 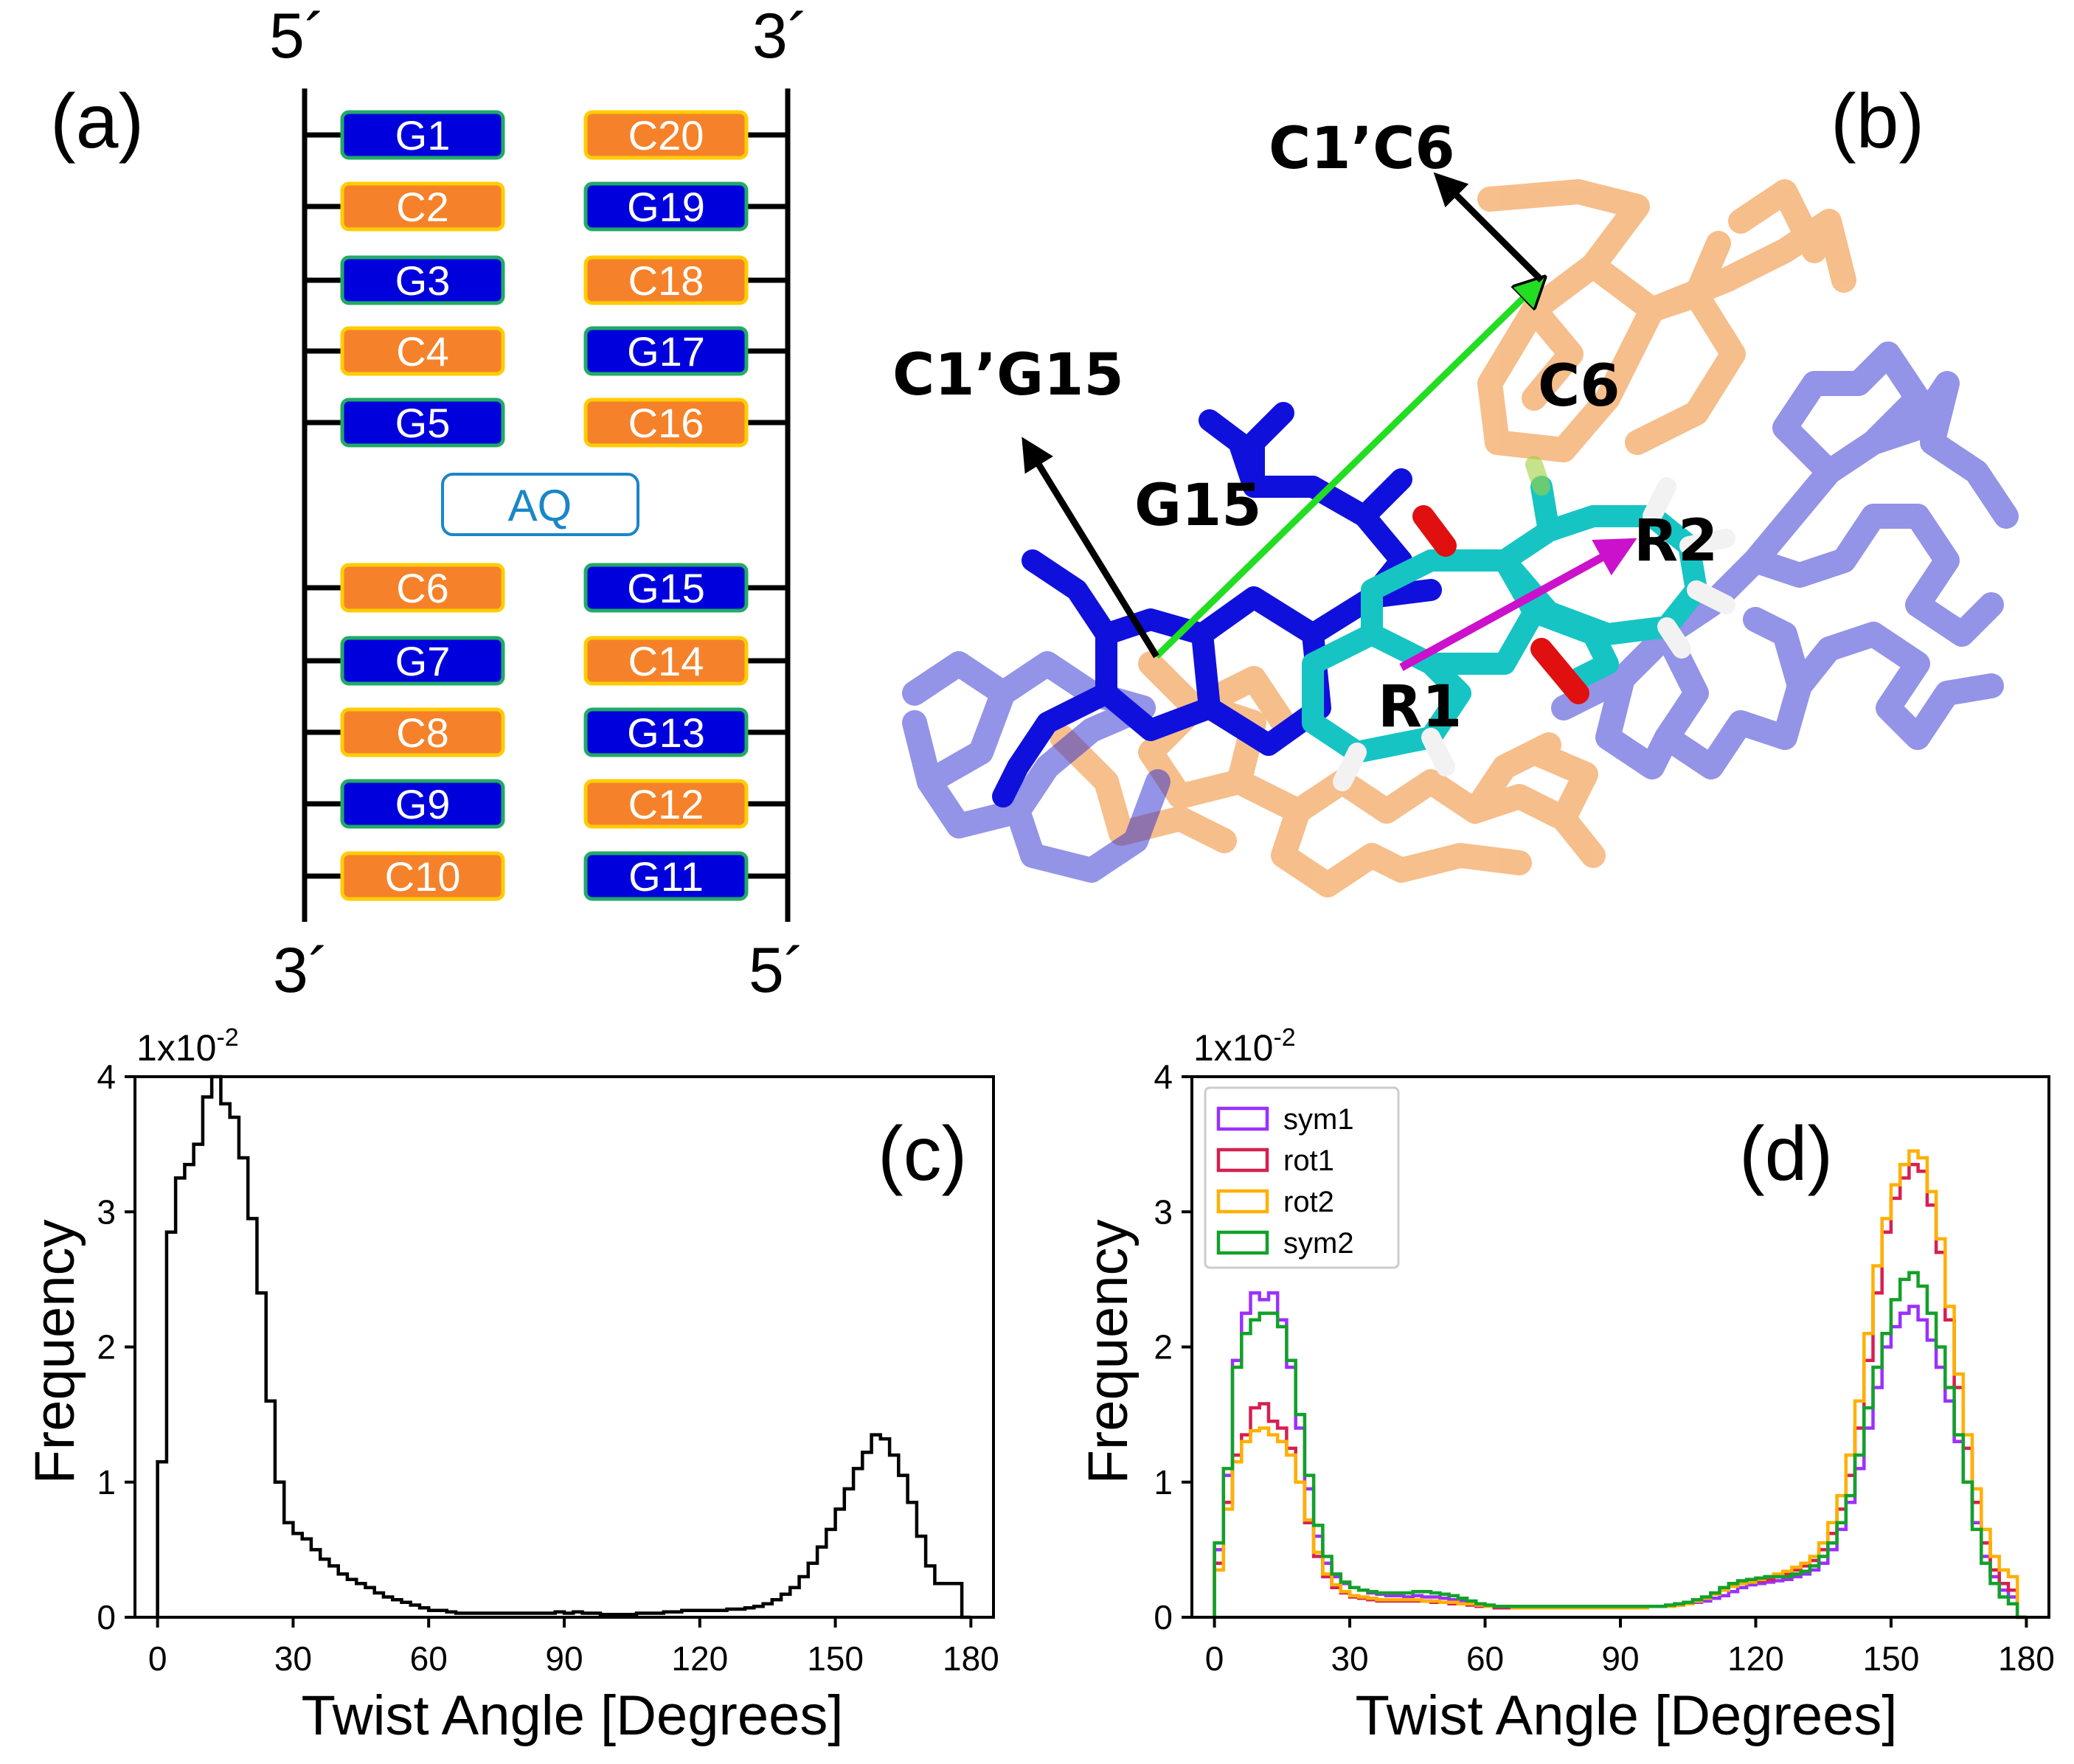 I want to click on c6-label: C6, so click(x=1579, y=387).